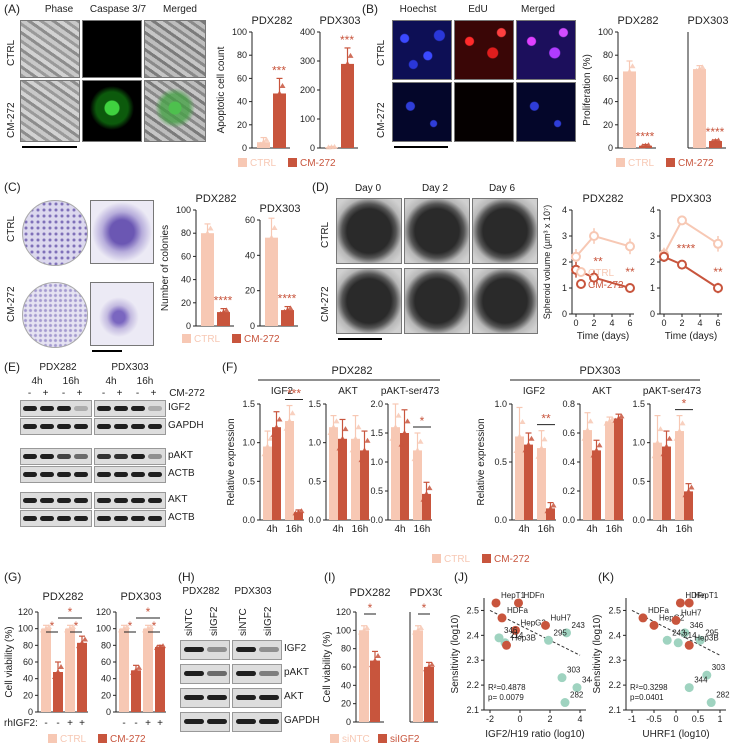  I want to click on micrograph-caspase-cm, so click(112, 111).